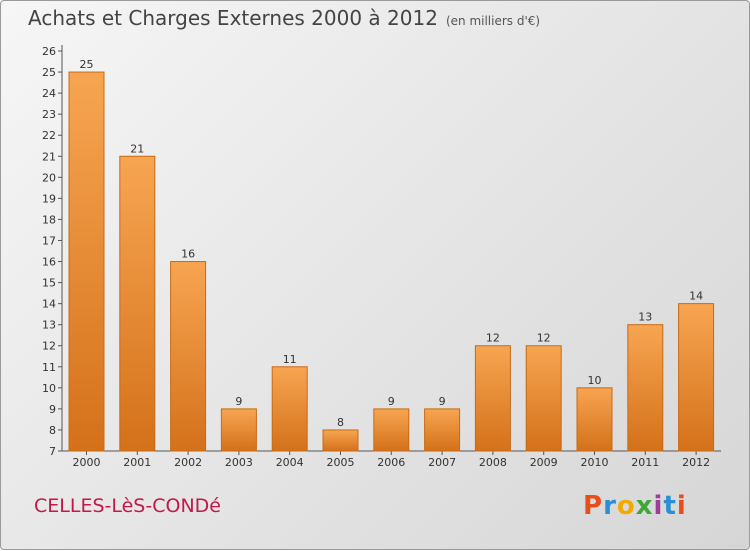 This screenshot has width=750, height=551. What do you see at coordinates (87, 462) in the screenshot?
I see `x-tick-label: 2000` at bounding box center [87, 462].